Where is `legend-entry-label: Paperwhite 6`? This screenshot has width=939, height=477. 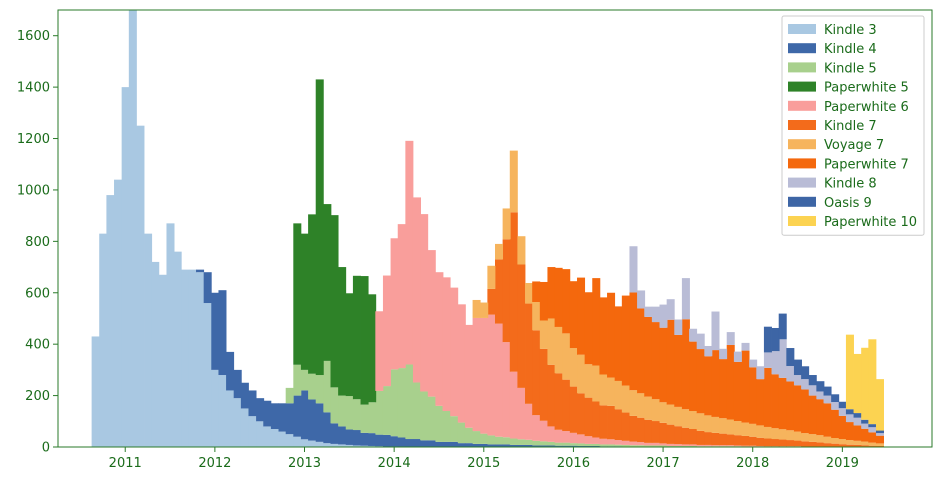
legend-entry-label: Paperwhite 6 is located at coordinates (866, 107).